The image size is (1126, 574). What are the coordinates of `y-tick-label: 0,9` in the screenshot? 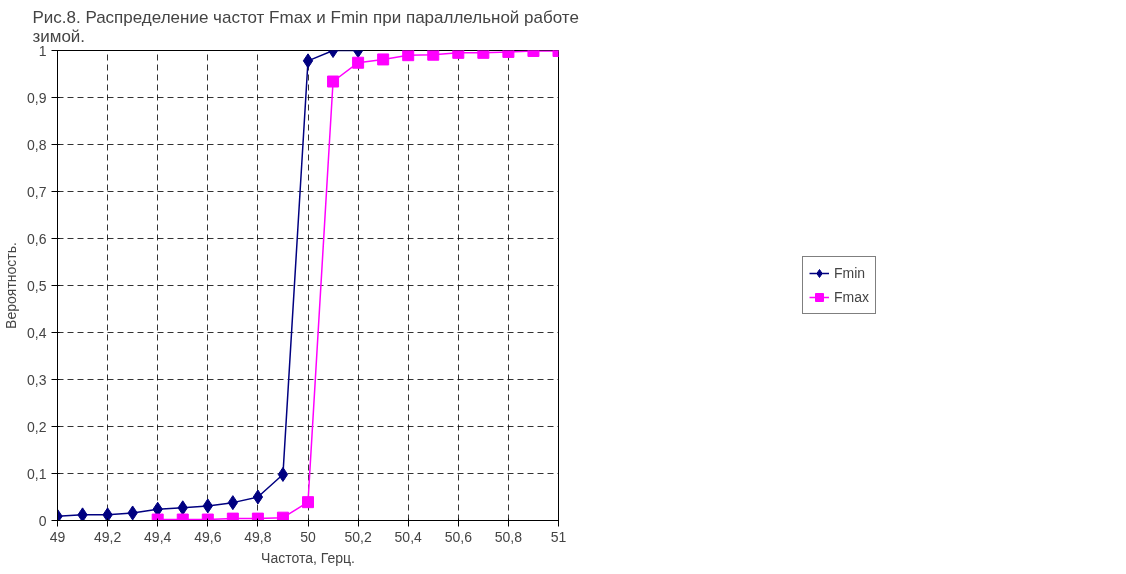 It's located at (37, 97).